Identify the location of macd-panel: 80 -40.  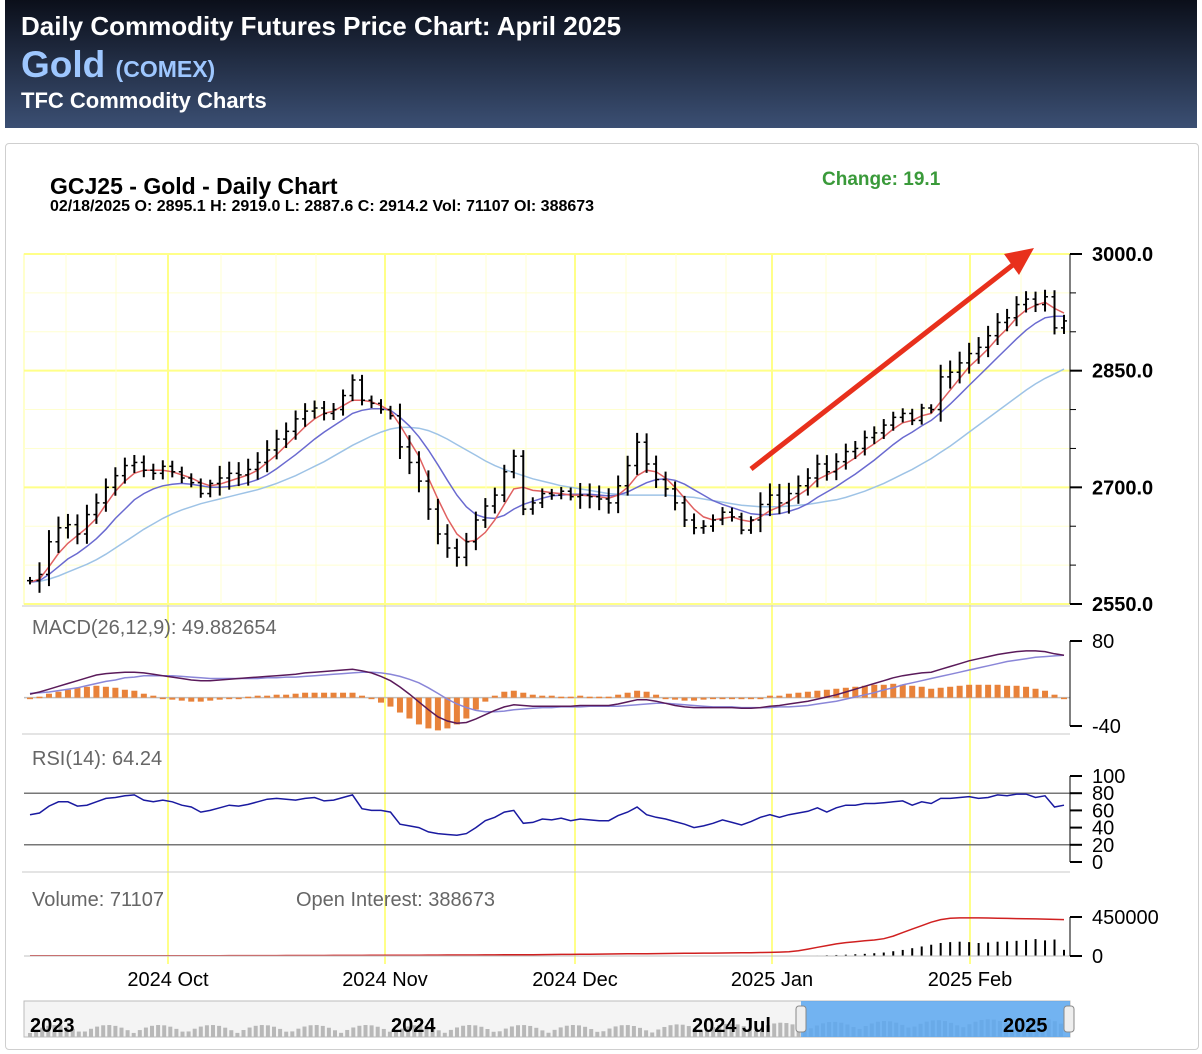
(572, 684).